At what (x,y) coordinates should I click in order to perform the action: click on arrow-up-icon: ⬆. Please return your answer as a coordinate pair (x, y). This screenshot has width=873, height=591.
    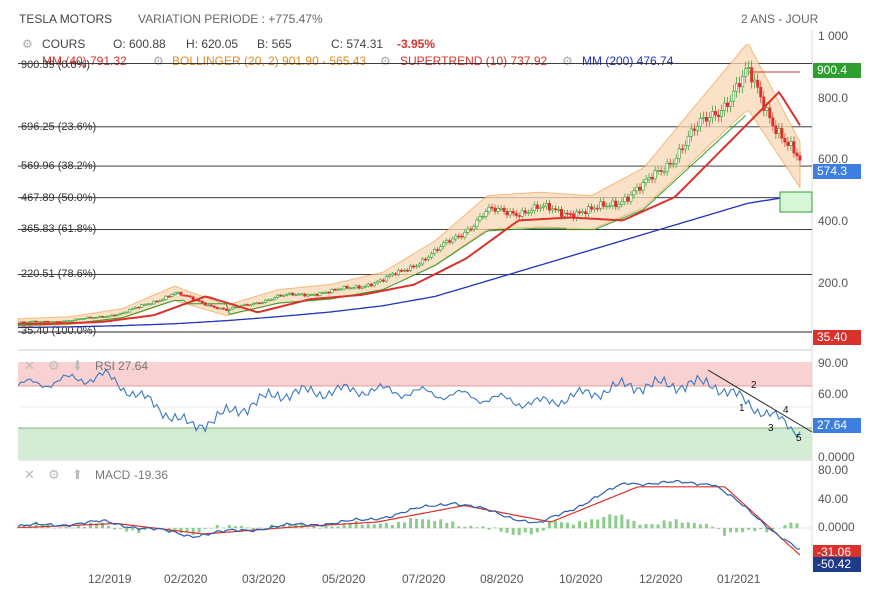
    Looking at the image, I should click on (77, 474).